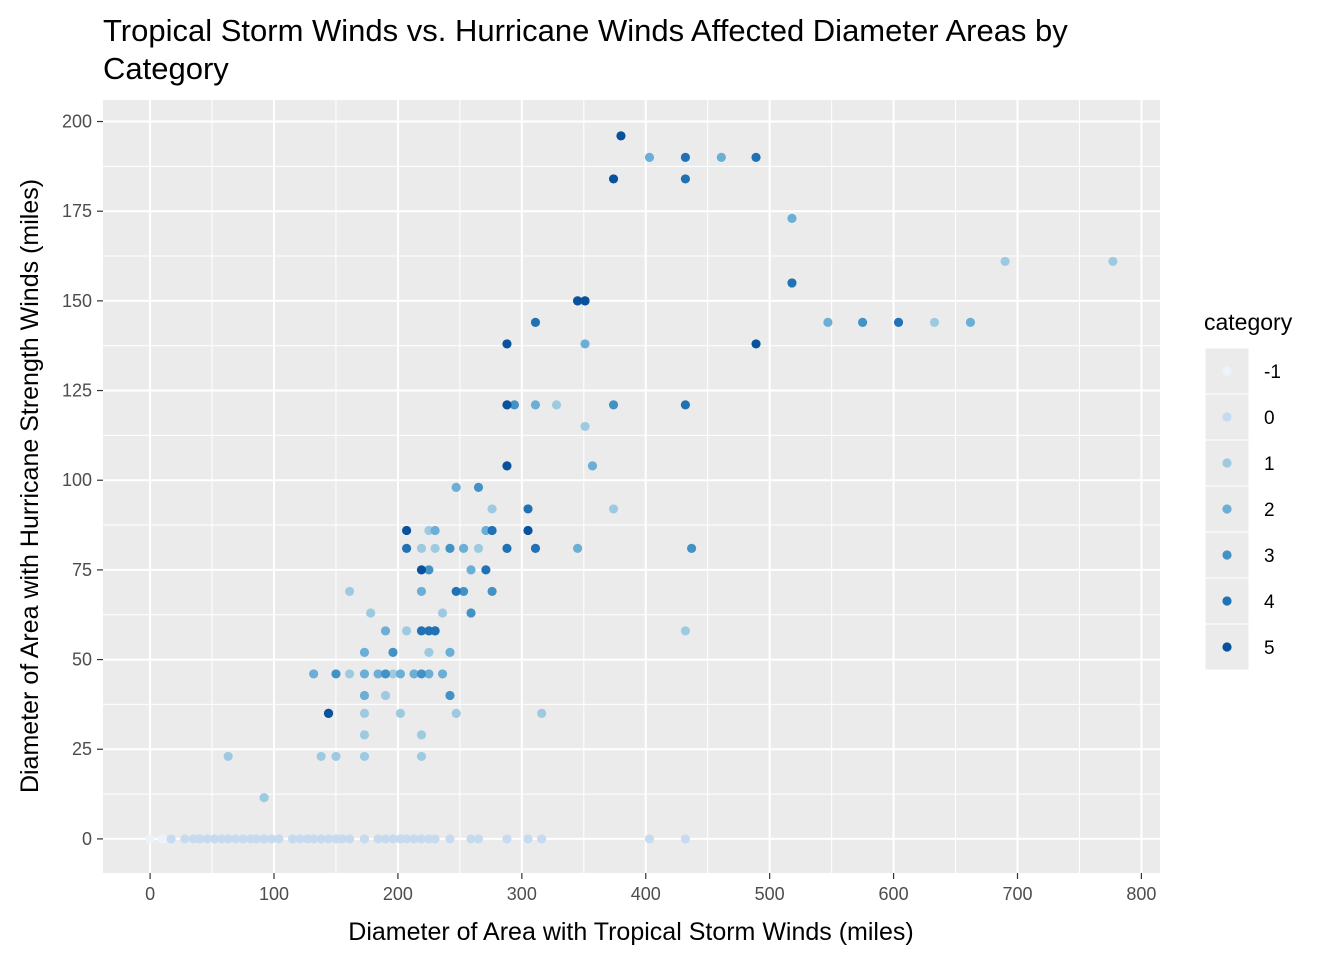 The image size is (1344, 960). I want to click on y-axis-ticks: 0 25 50 75 100 125 150 175 200, so click(82, 480).